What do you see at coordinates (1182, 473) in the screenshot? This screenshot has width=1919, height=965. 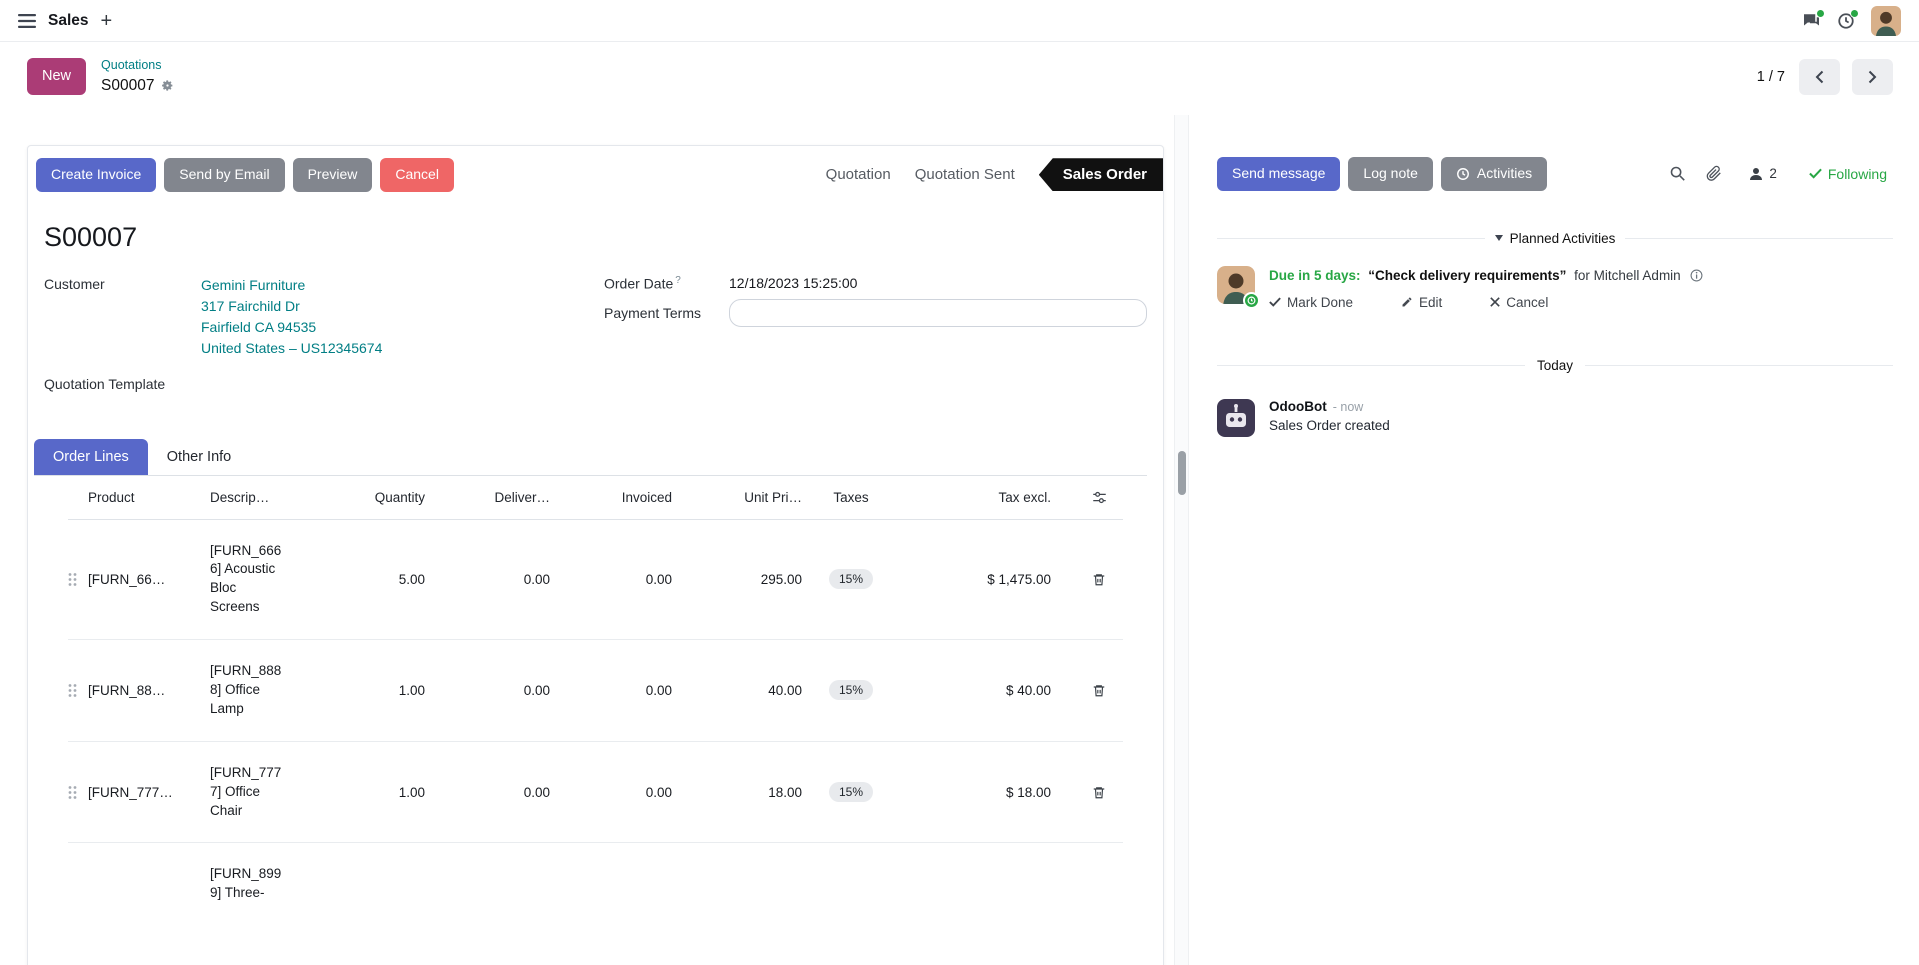 I see `scrollbar-thumb` at bounding box center [1182, 473].